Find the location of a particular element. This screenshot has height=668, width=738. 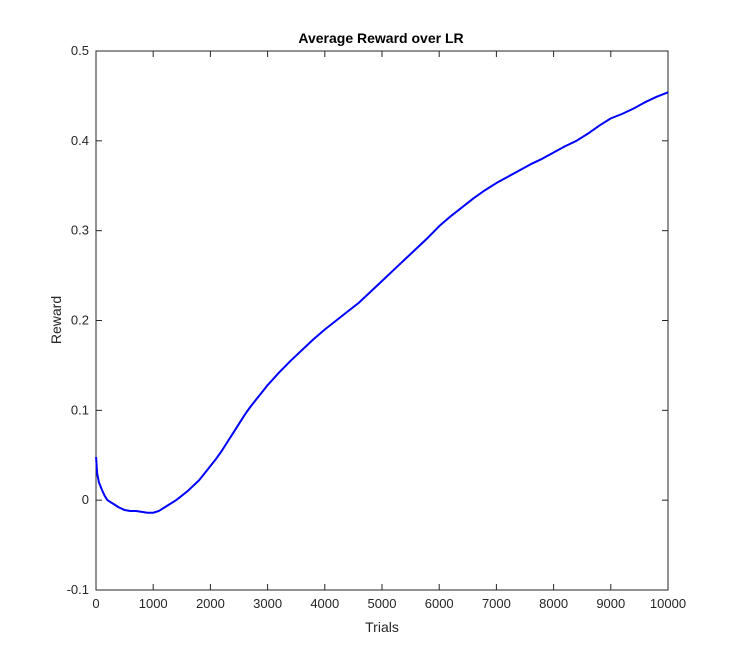

x-tick-label: 6000 is located at coordinates (439, 603).